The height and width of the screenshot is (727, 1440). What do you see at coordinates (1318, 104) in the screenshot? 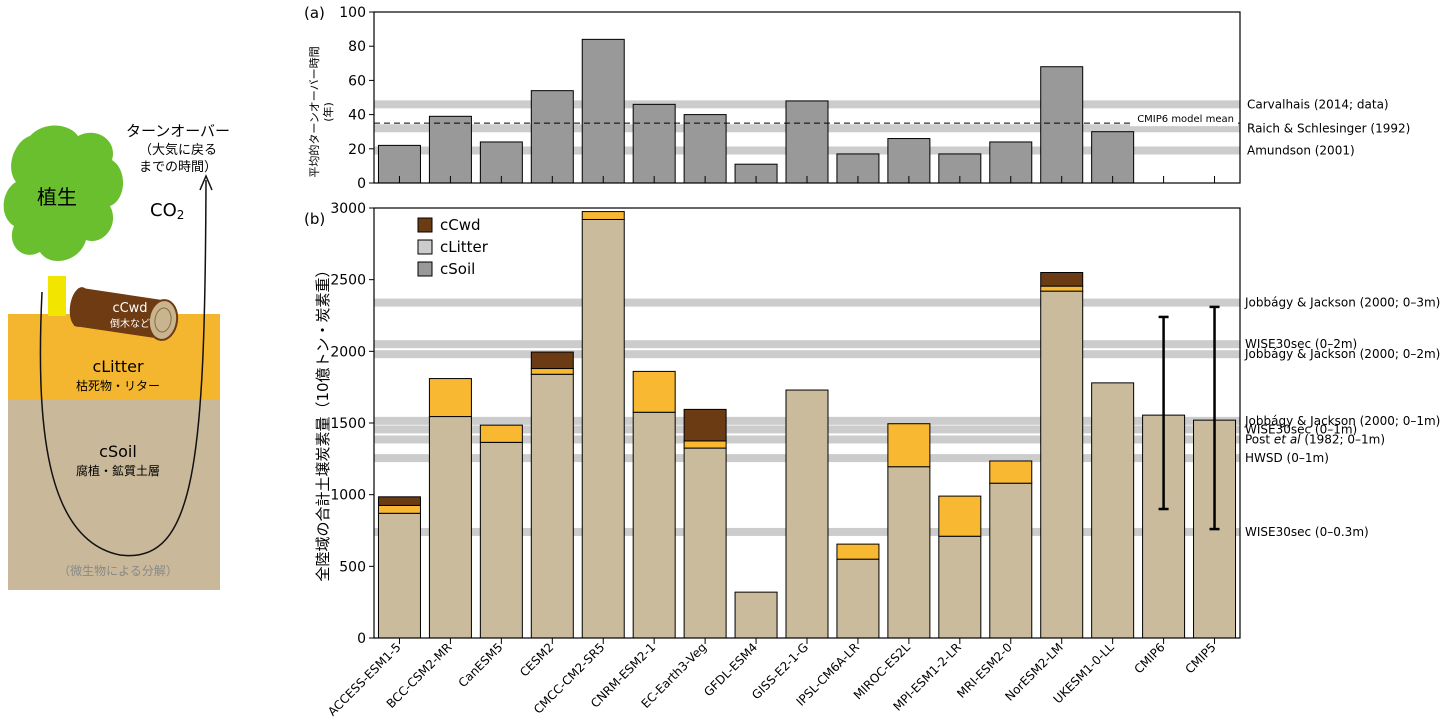
I see `reference-label-carvalhais-2014-data: Carvalhais (2014; data)` at bounding box center [1318, 104].